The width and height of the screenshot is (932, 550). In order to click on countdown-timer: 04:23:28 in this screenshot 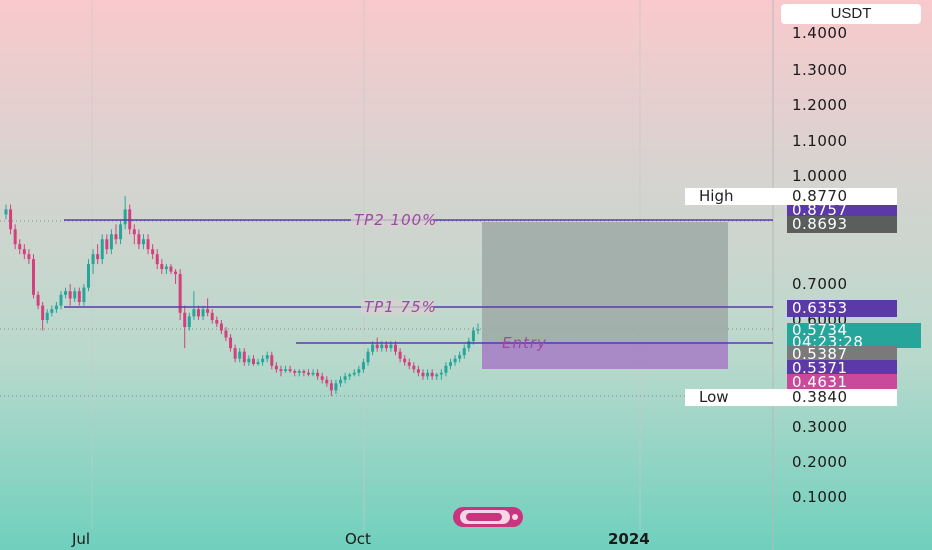, I will do `click(828, 342)`.